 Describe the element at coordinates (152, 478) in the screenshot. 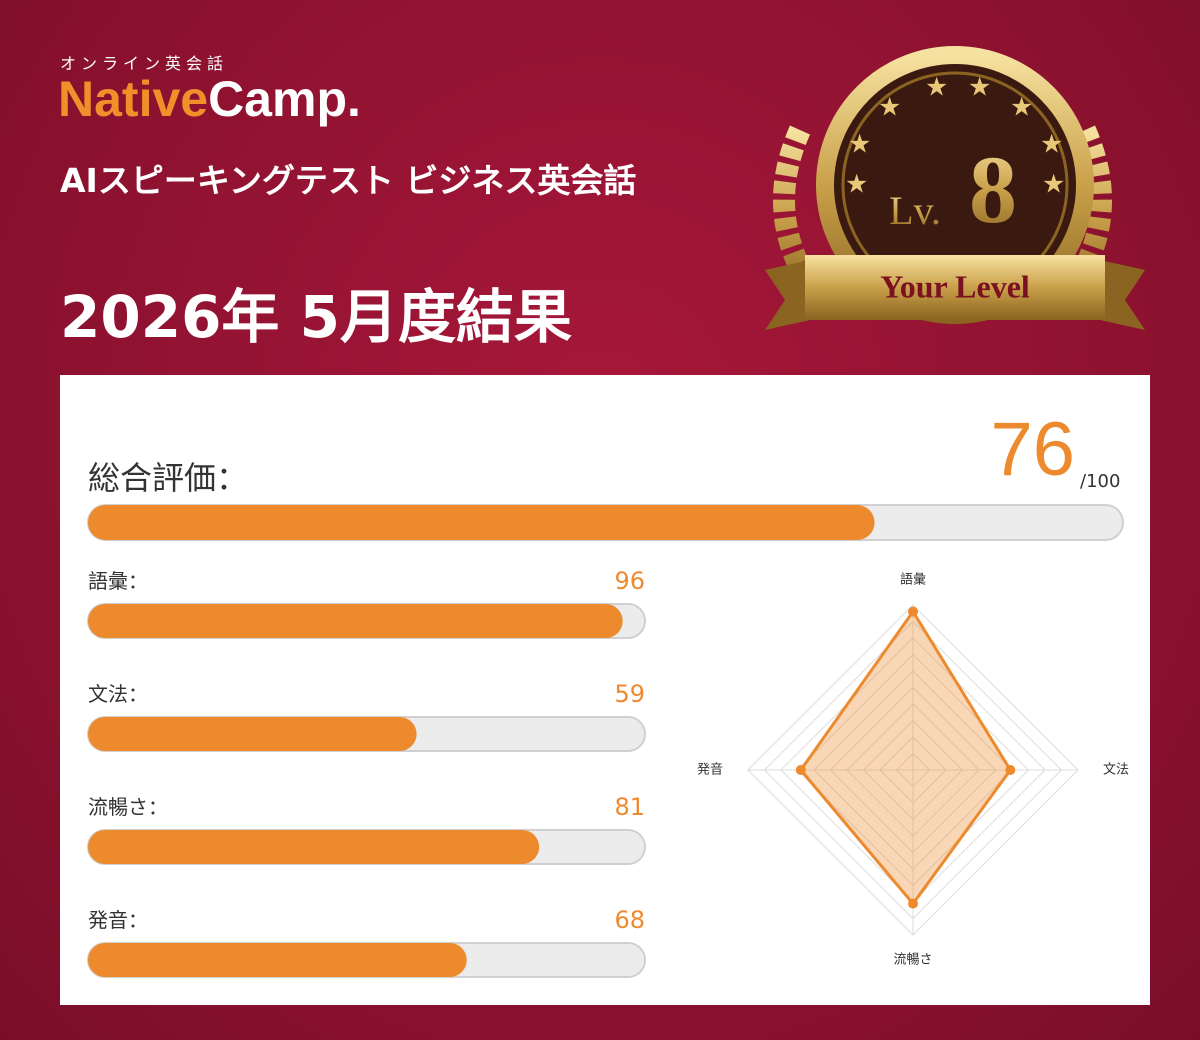

I see `overall-label-text: 総合評価` at that location.